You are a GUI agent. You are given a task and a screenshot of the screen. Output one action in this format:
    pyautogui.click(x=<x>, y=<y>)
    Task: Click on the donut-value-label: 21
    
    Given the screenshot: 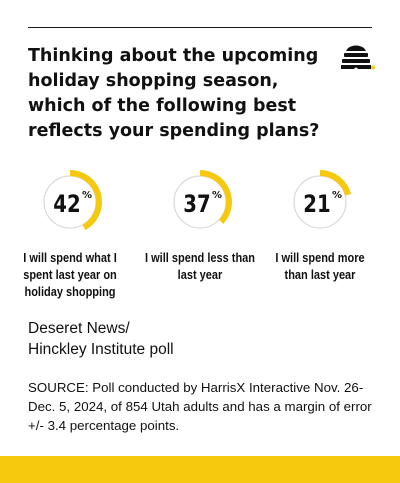 What is the action you would take?
    pyautogui.click(x=316, y=204)
    